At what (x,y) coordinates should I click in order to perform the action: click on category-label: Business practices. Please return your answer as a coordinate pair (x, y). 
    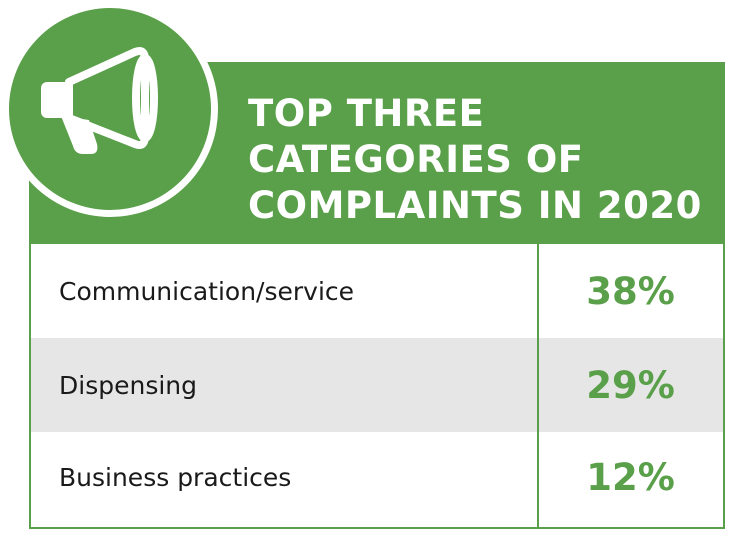
    Looking at the image, I should click on (175, 477).